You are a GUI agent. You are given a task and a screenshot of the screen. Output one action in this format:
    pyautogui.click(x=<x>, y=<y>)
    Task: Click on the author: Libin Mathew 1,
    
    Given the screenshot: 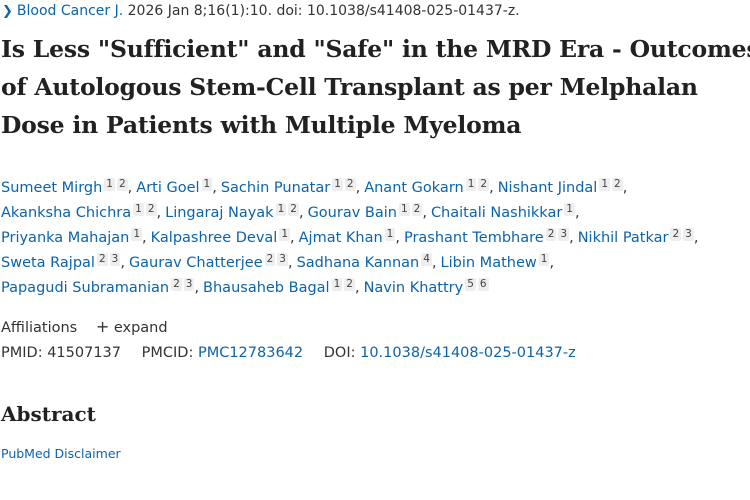 What is the action you would take?
    pyautogui.click(x=499, y=262)
    